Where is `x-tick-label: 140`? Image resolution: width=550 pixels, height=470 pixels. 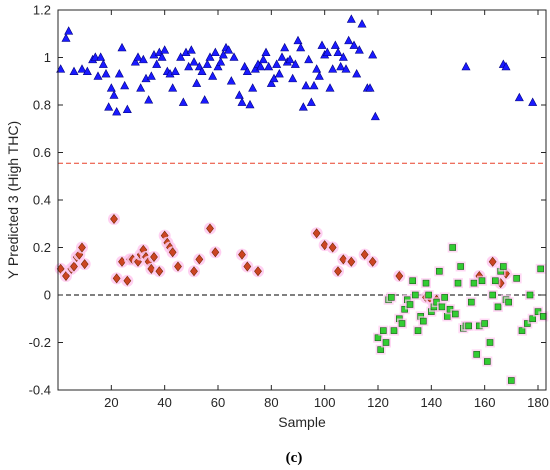
x-tick-label: 140 is located at coordinates (431, 402).